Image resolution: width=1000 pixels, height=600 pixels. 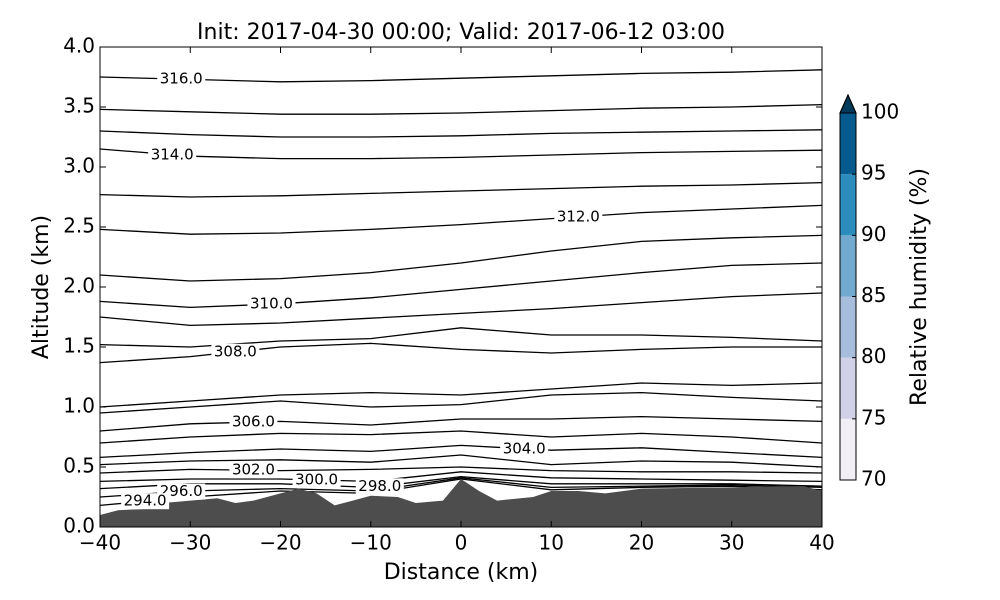 What do you see at coordinates (79, 106) in the screenshot?
I see `y-tick-label: 3.5` at bounding box center [79, 106].